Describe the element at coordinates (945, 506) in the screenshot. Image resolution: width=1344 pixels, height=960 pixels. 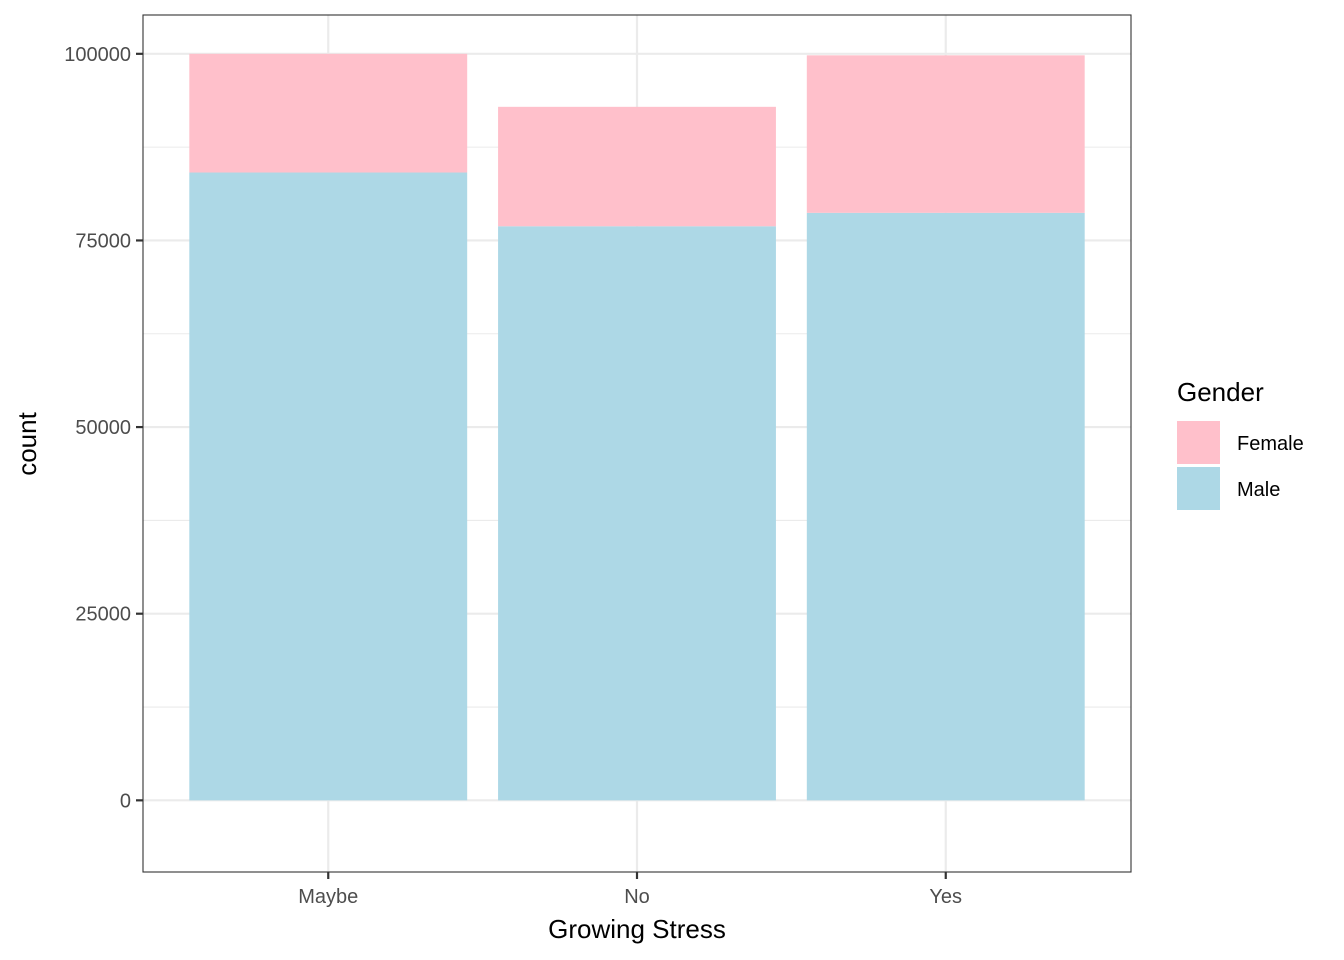
I see `bar-yes-male` at that location.